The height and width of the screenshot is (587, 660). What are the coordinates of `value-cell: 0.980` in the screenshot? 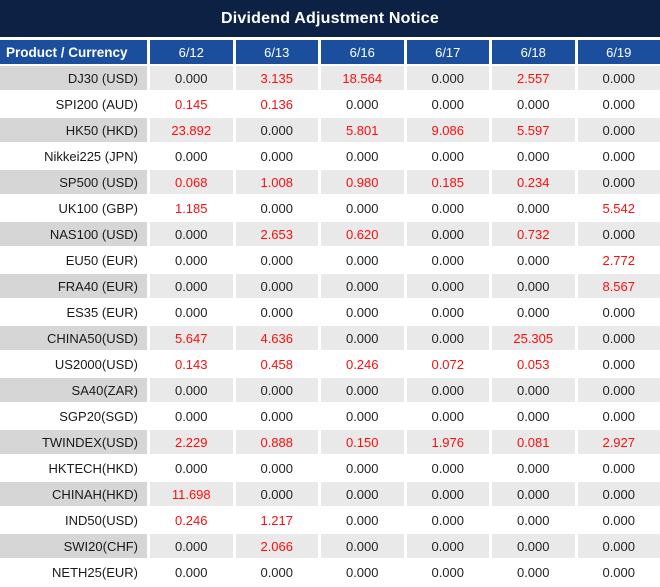 It's located at (364, 183).